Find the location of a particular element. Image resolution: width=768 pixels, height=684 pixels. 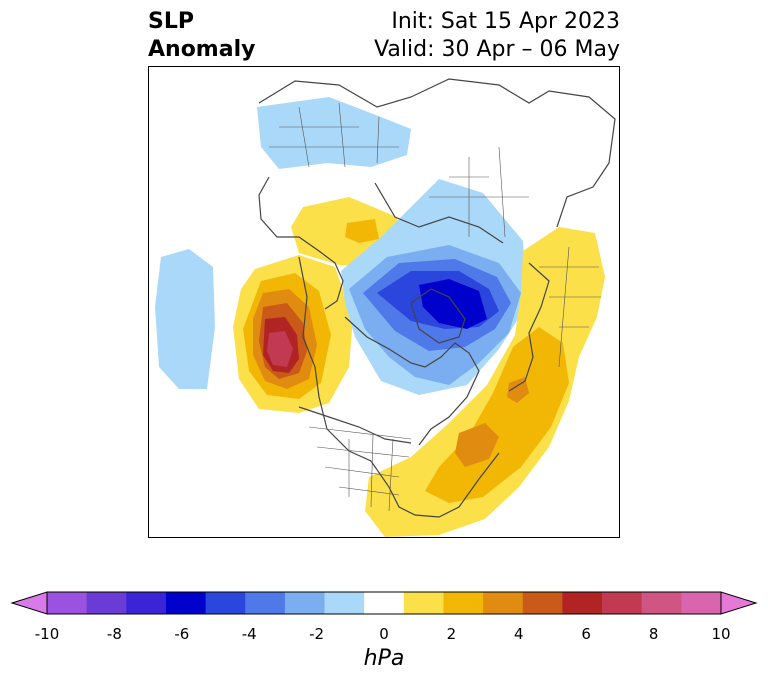

colorbar-tick-label: 10 is located at coordinates (721, 634).